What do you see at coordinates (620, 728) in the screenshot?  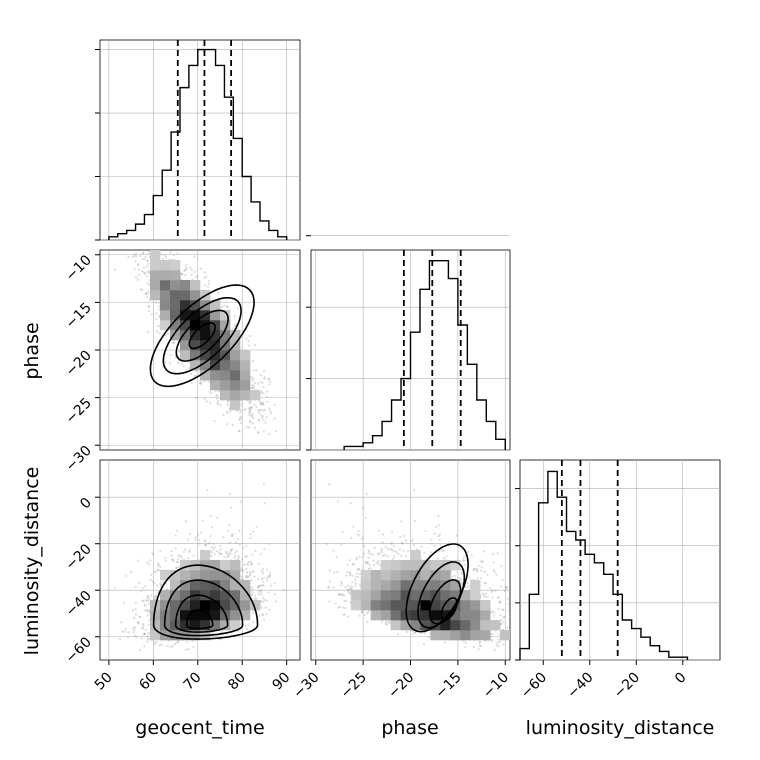 I see `x-axis-label-luminosity-distance: luminosity_distance` at bounding box center [620, 728].